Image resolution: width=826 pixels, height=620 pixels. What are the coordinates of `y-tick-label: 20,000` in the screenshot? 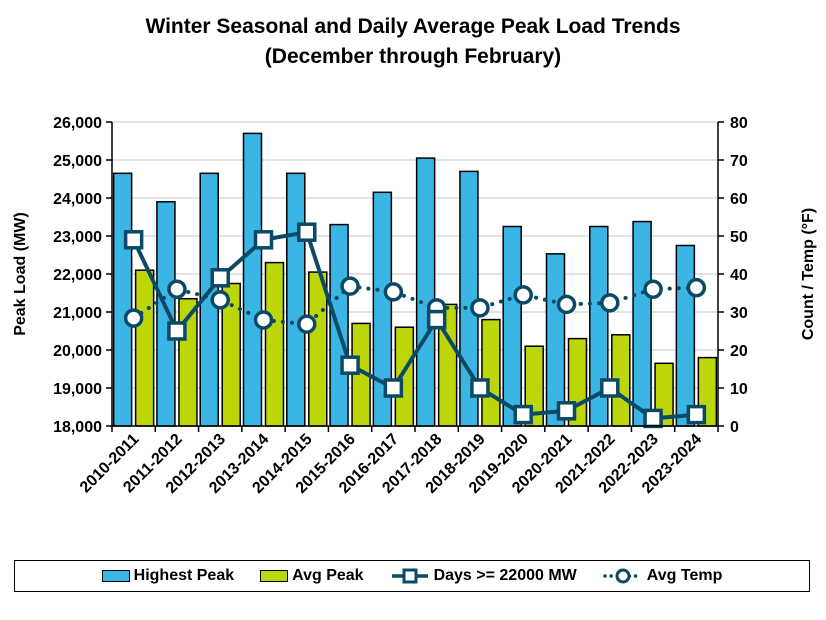 It's located at (77, 351).